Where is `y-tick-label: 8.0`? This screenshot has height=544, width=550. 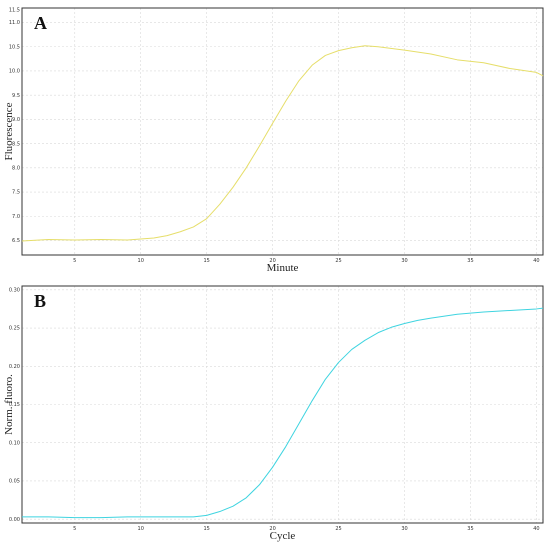 y-tick-label: 8.0 is located at coordinates (16, 169).